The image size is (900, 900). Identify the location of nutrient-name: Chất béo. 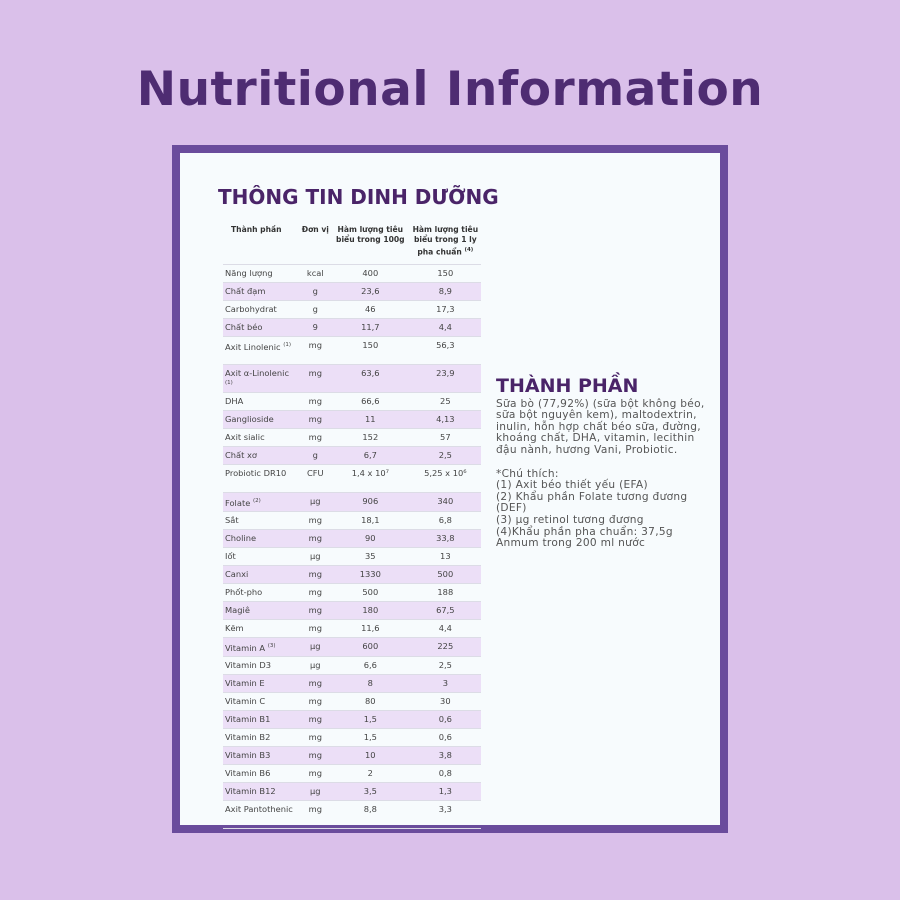
(261, 327).